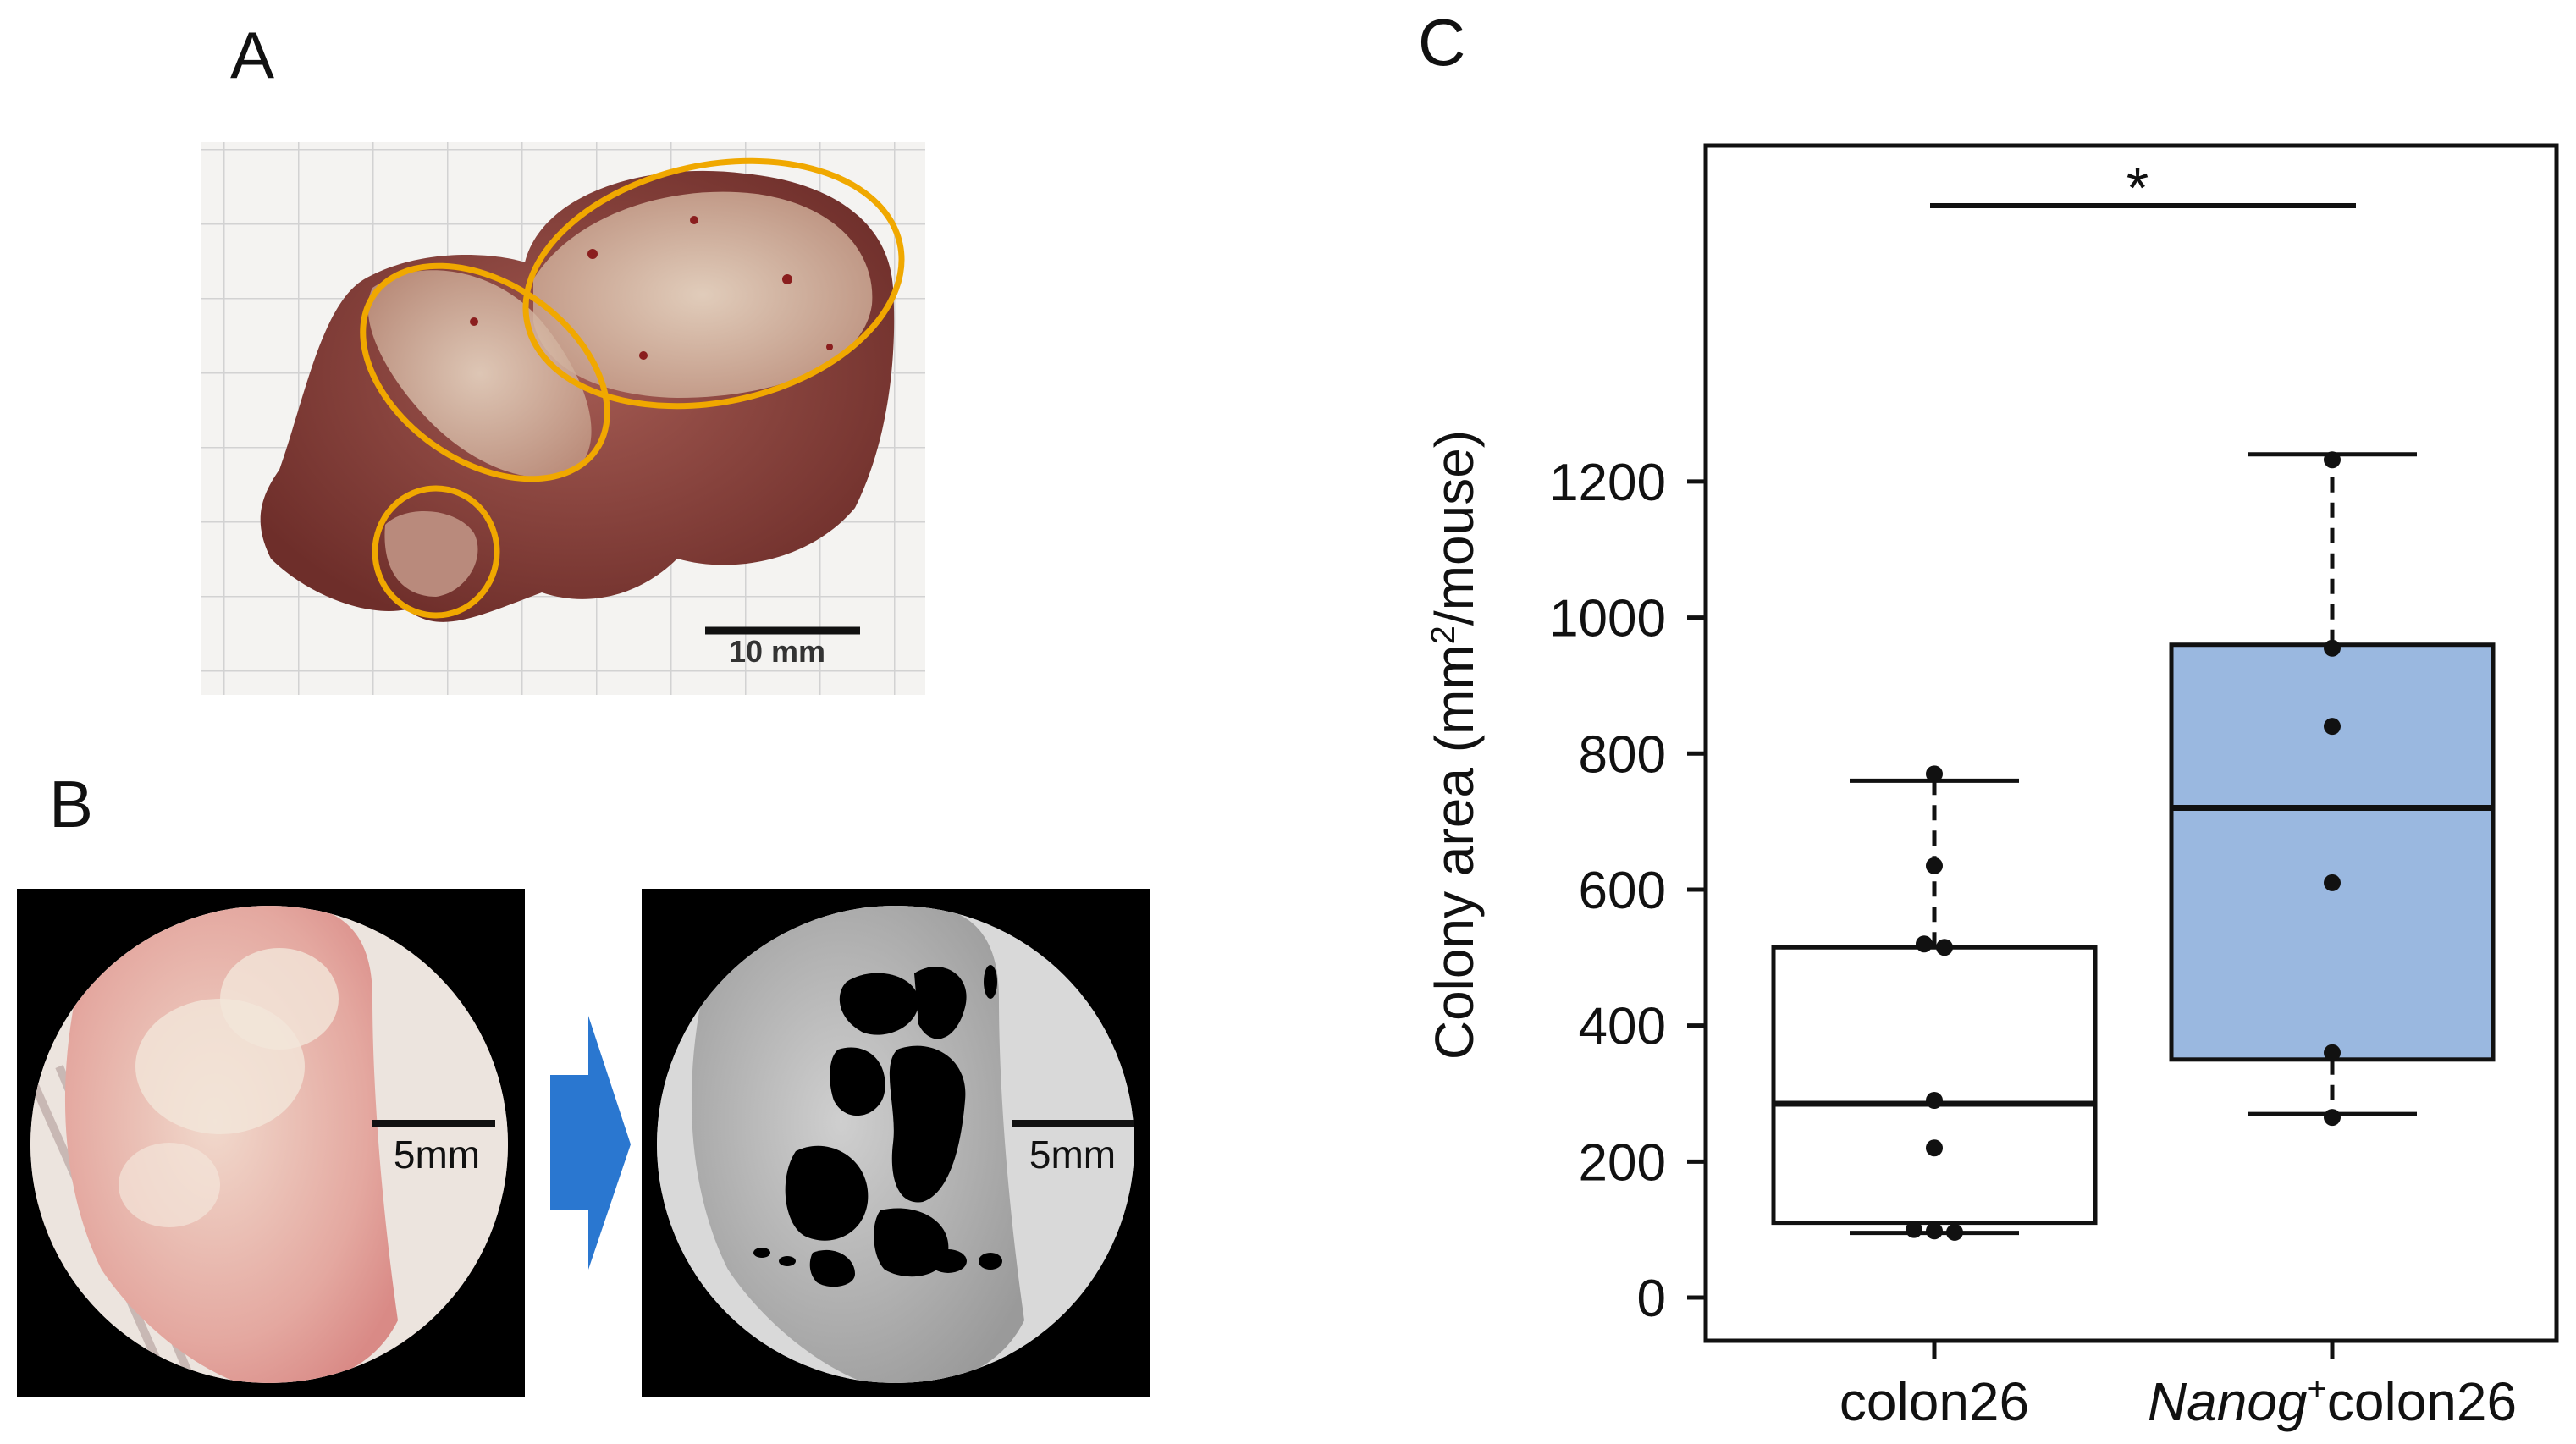 This screenshot has height=1444, width=2576. I want to click on y-axis-label-tail: /mouse), so click(1455, 528).